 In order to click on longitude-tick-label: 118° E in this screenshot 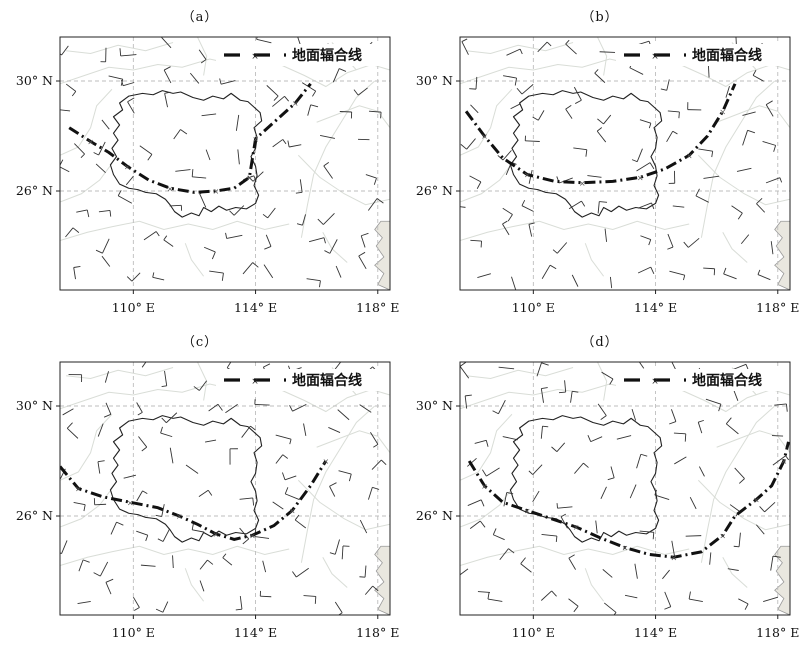, I will do `click(377, 632)`.